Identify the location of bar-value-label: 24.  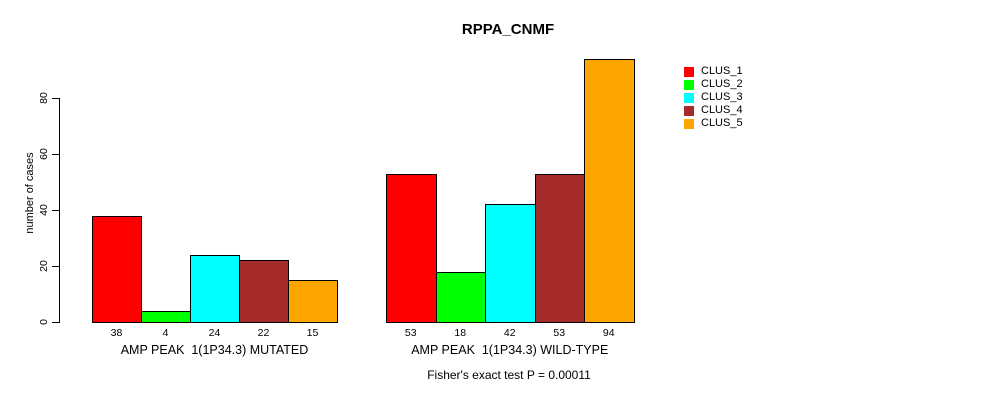
(214, 333).